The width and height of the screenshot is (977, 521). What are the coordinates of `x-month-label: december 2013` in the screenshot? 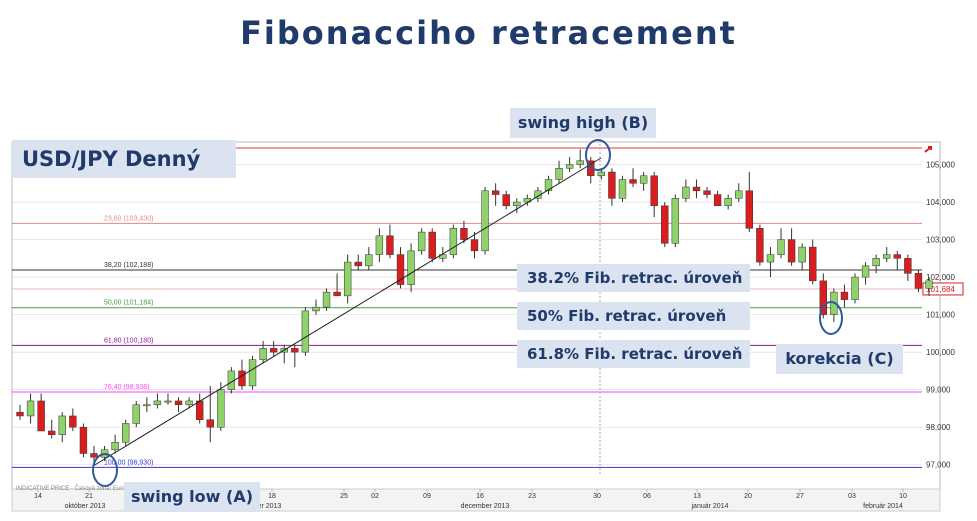 It's located at (485, 506).